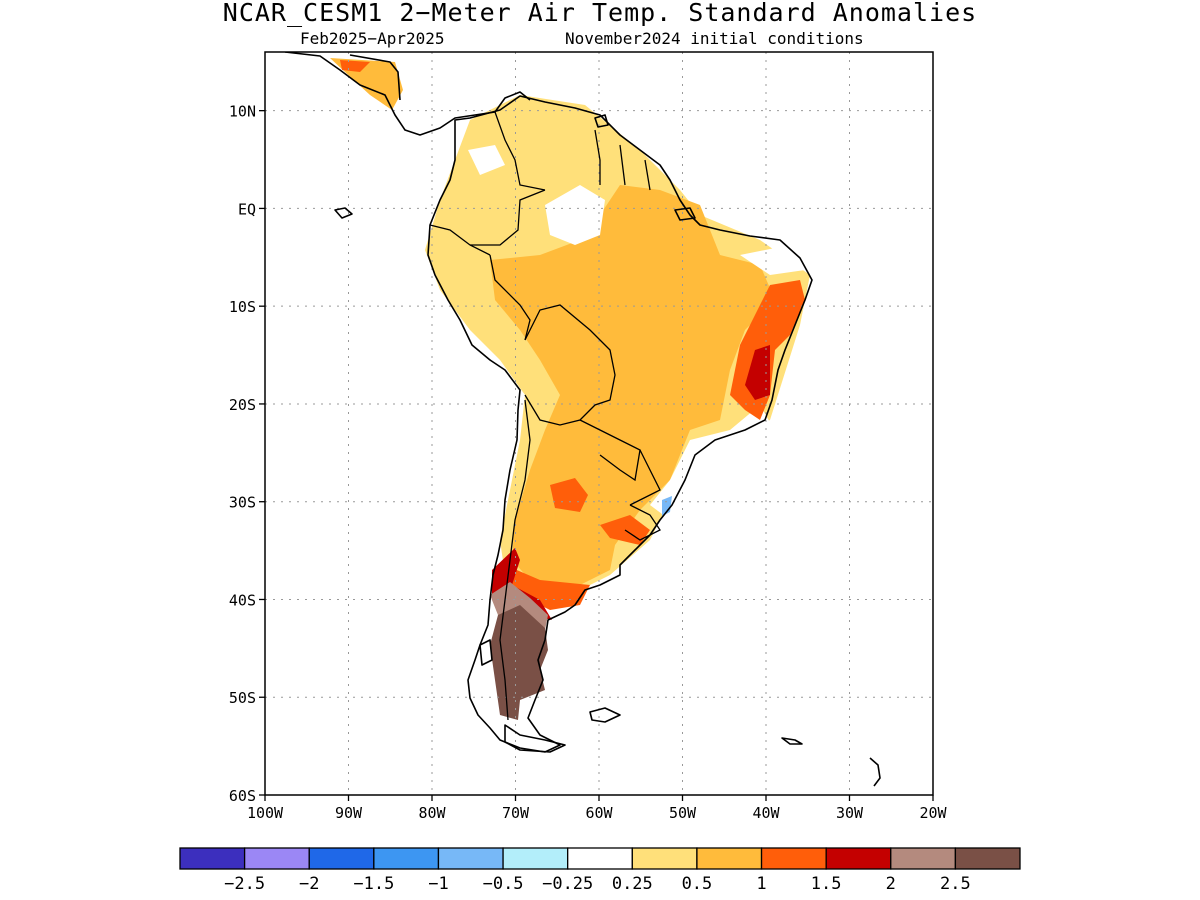  Describe the element at coordinates (242, 698) in the screenshot. I see `lat-tick-label: 50S` at that location.